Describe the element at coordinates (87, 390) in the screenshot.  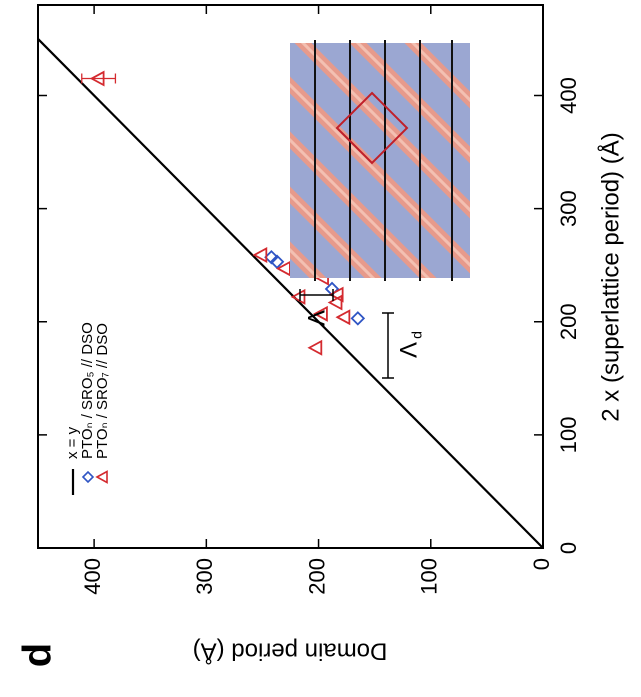
I see `legend-label: PTOₙ / SRO₅ // DSO` at that location.